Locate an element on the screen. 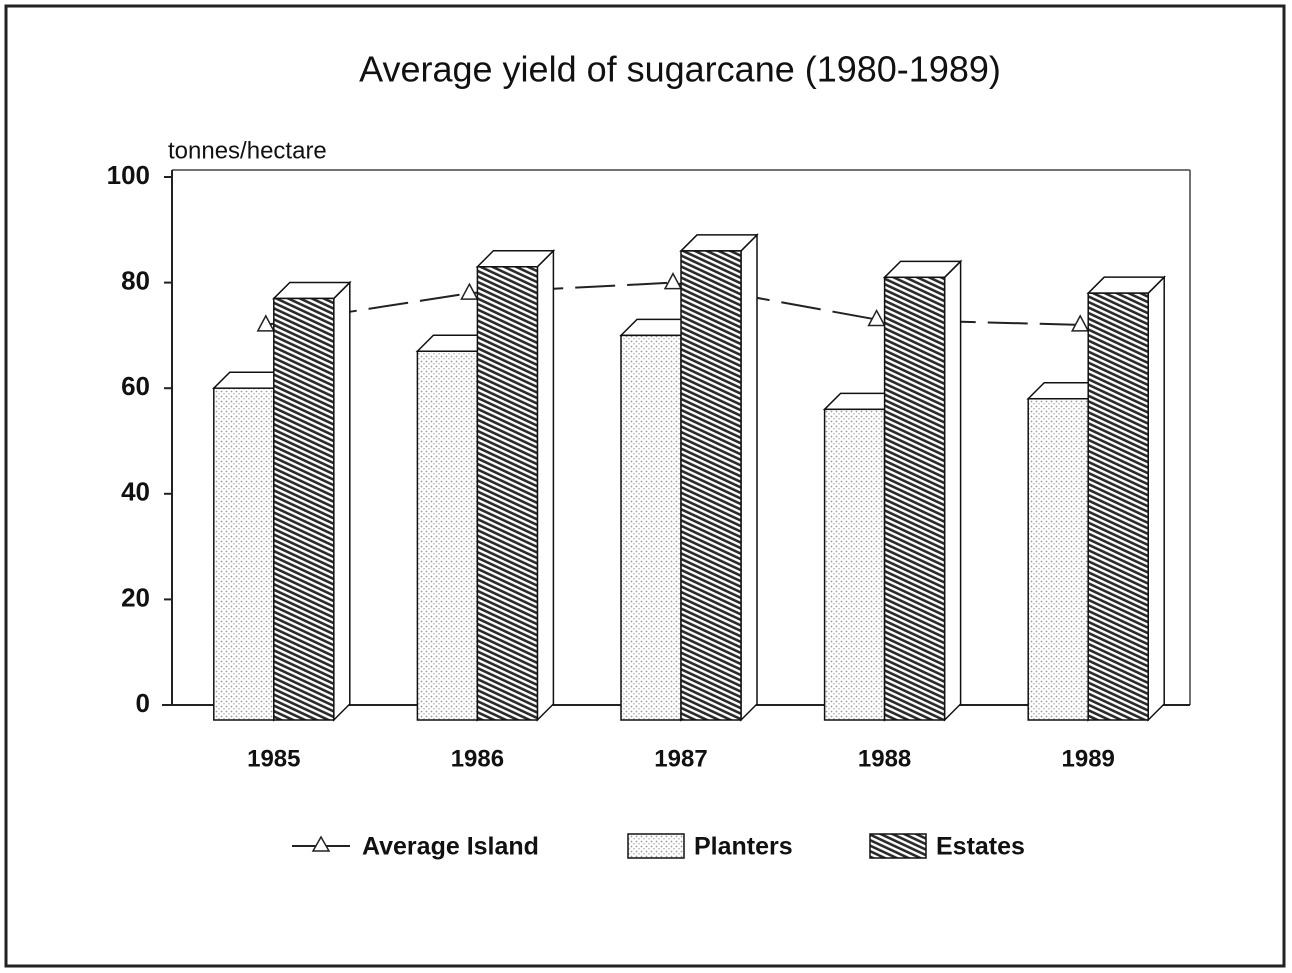 Image resolution: width=1292 pixels, height=973 pixels. x-tick-label: 1988 is located at coordinates (884, 758).